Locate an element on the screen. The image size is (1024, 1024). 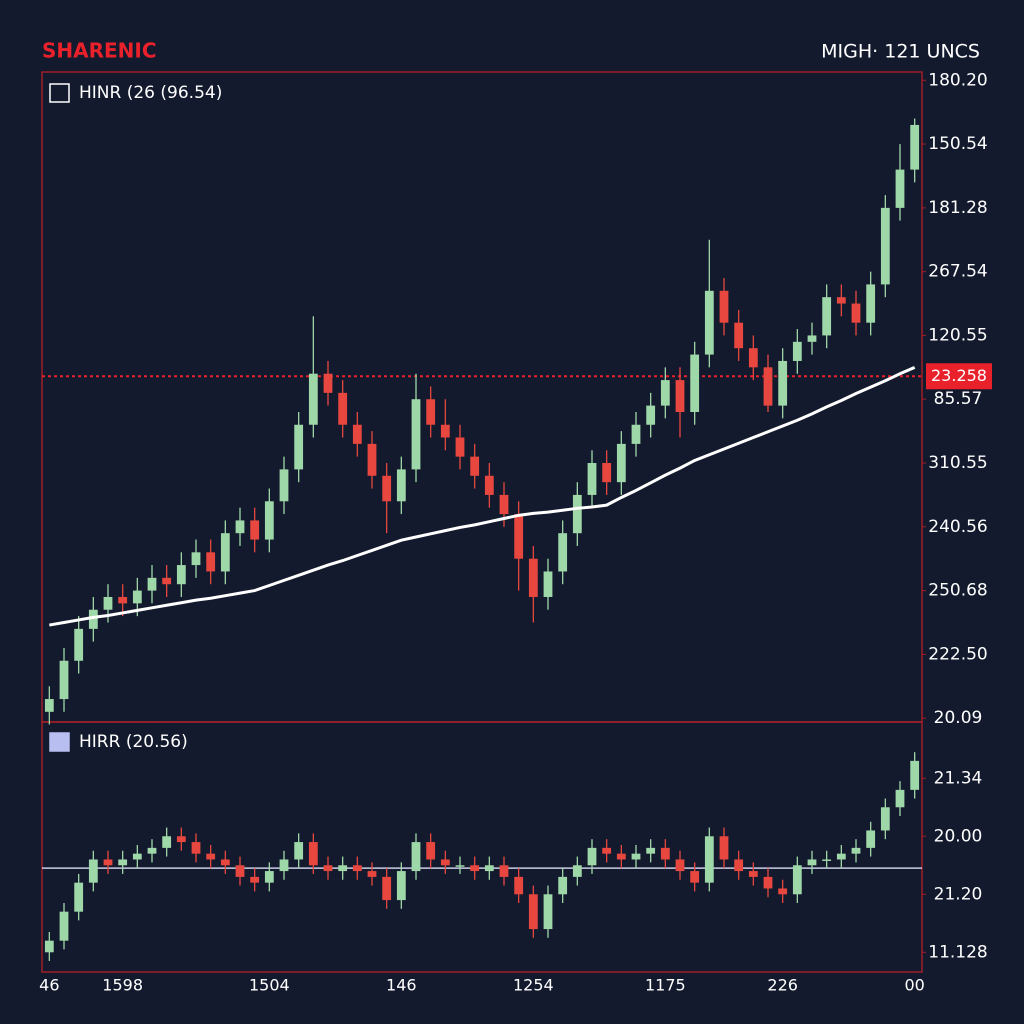
legend-label: HIRR (20.56) is located at coordinates (133, 742).